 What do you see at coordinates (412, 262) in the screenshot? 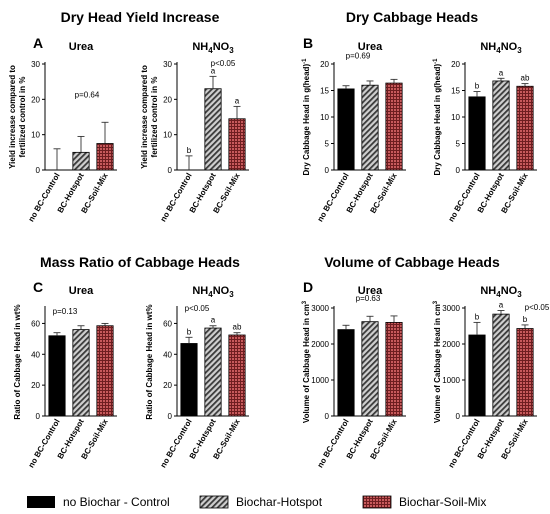
I see `section-title-d: Volume of Cabbage Heads` at bounding box center [412, 262].